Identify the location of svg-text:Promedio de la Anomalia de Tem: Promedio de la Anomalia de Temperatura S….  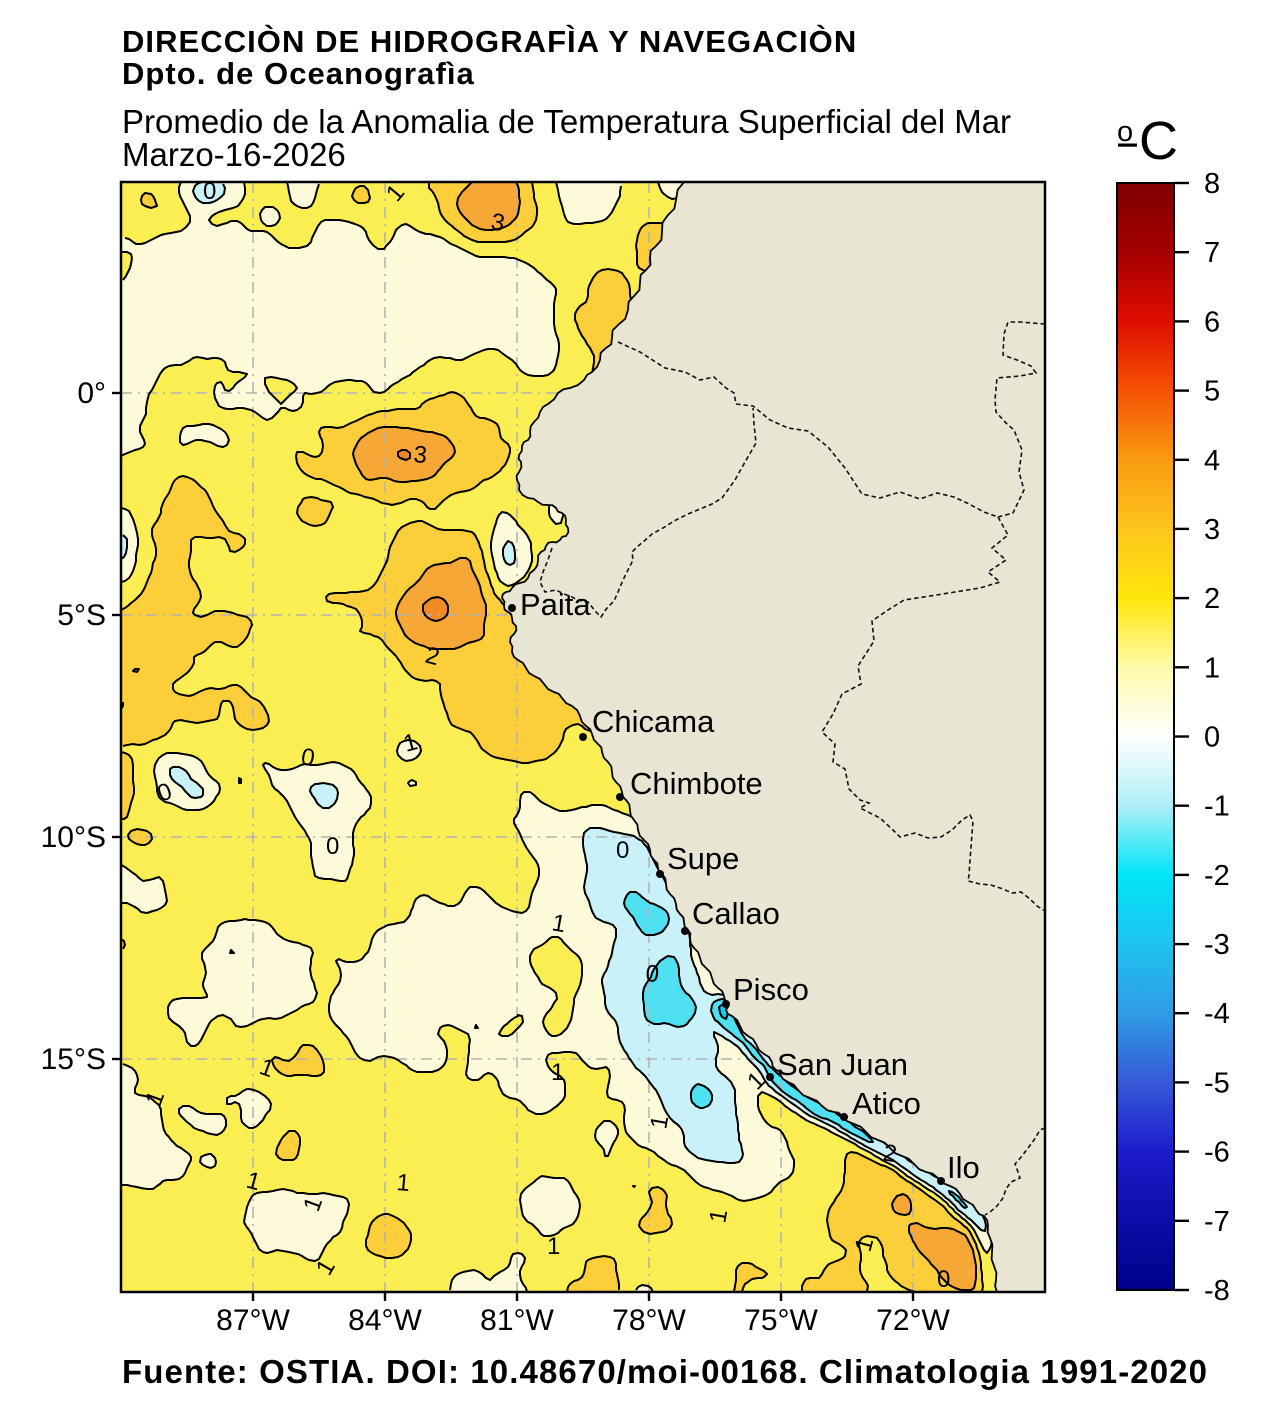
(566, 121).